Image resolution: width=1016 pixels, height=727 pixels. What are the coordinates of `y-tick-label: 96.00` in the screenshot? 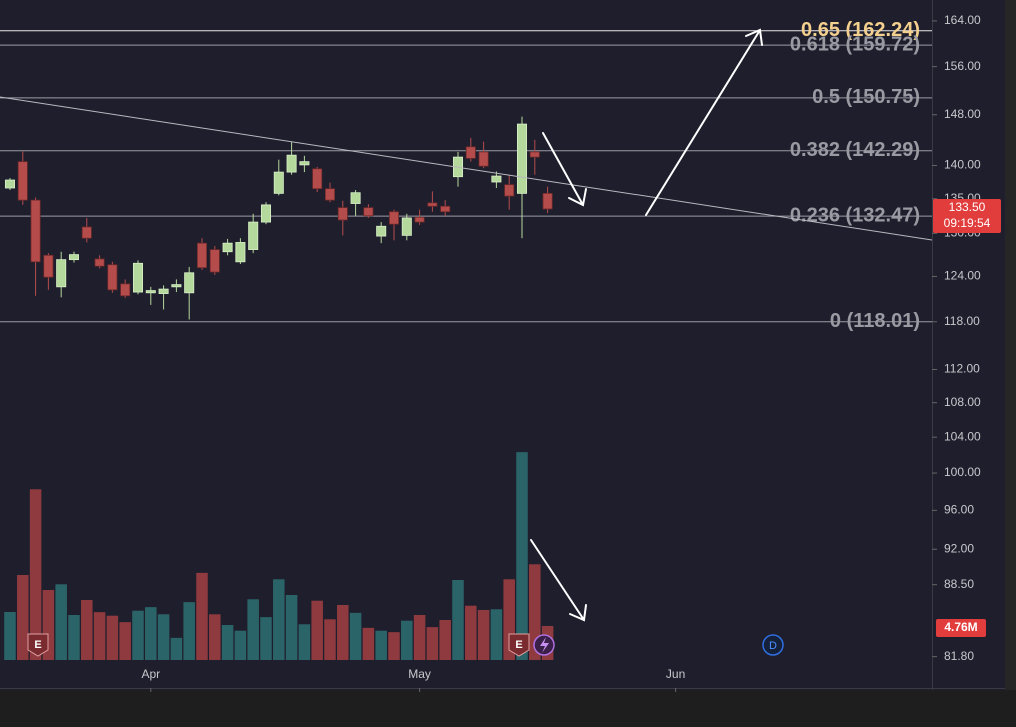 It's located at (959, 510).